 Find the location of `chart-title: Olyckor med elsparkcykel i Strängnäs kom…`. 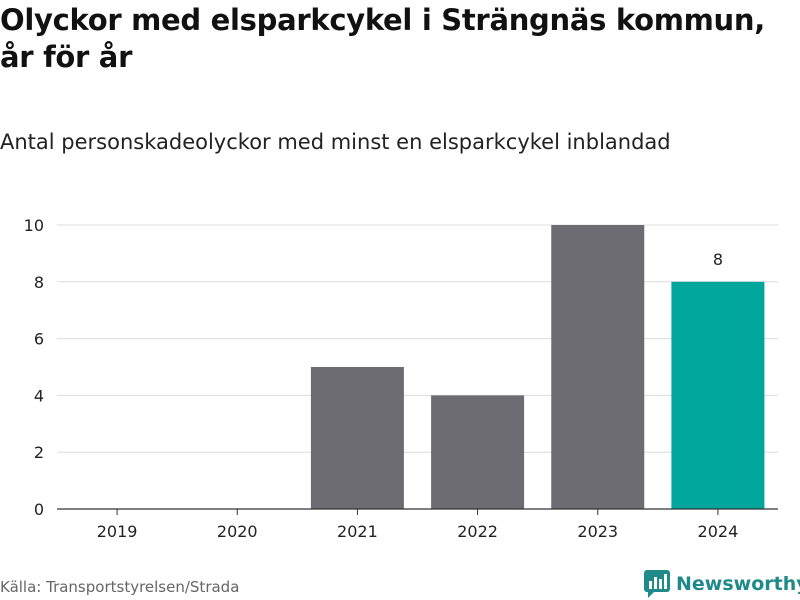

chart-title: Olyckor med elsparkcykel i Strängnäs kom… is located at coordinates (382, 38).